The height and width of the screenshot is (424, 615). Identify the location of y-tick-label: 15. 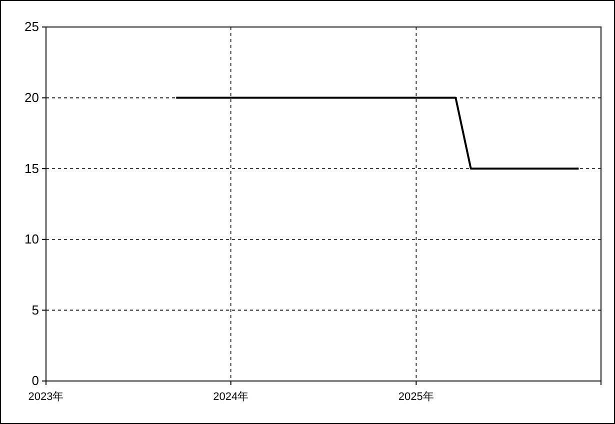
(31, 168).